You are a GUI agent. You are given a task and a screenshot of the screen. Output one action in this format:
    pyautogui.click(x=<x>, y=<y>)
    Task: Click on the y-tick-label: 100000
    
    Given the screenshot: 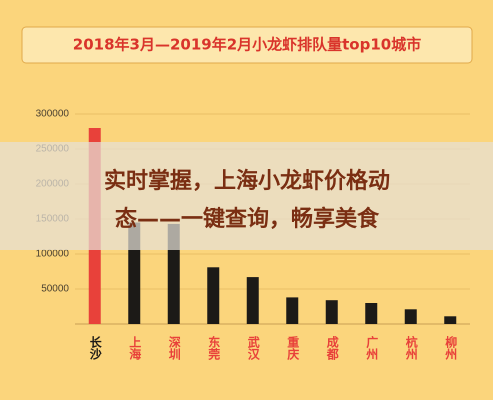 What is the action you would take?
    pyautogui.click(x=53, y=254)
    